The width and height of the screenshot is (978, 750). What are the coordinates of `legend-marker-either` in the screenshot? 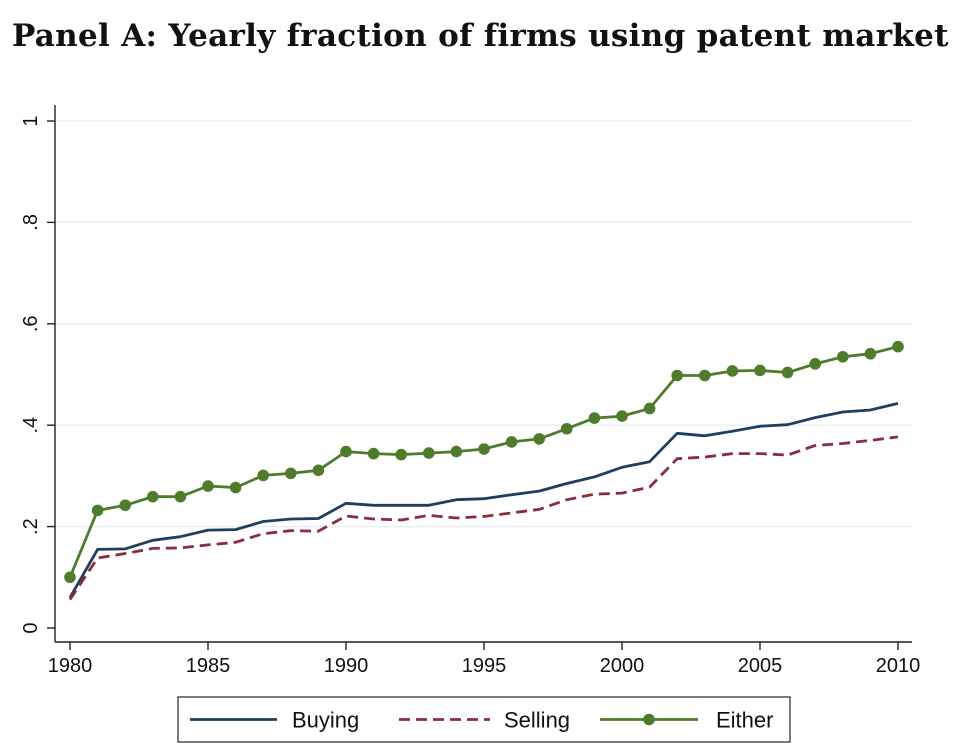 It's located at (649, 719).